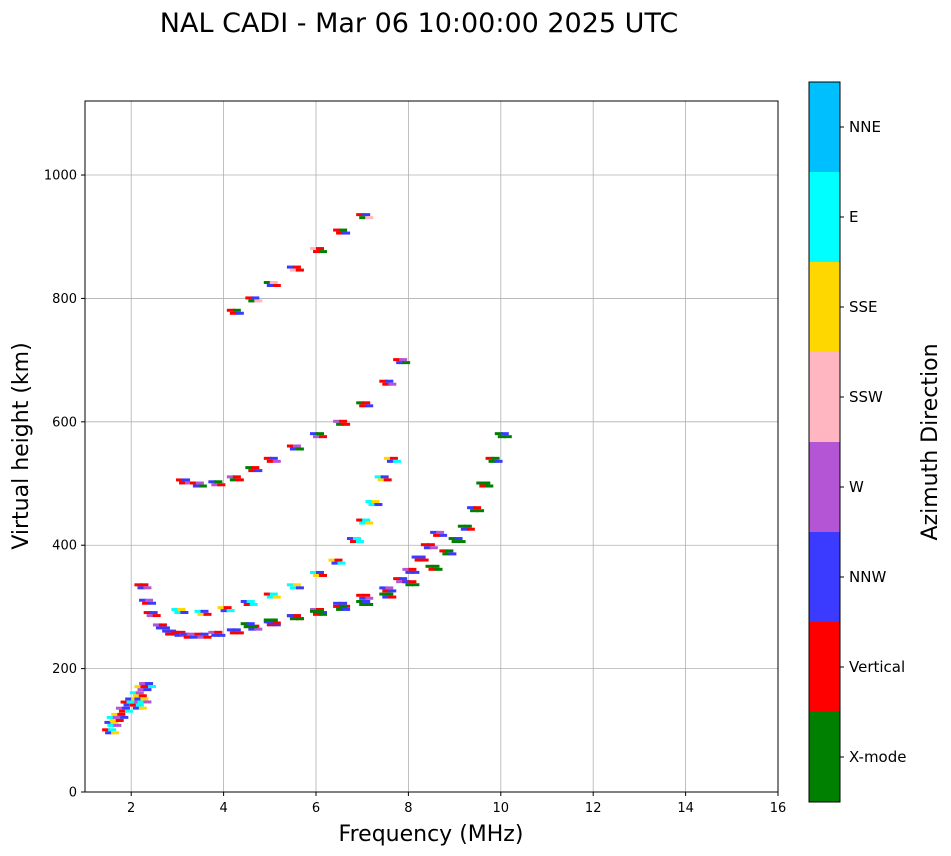 This screenshot has width=951, height=856. What do you see at coordinates (856, 487) in the screenshot?
I see `colorbar-tick-label: W` at bounding box center [856, 487].